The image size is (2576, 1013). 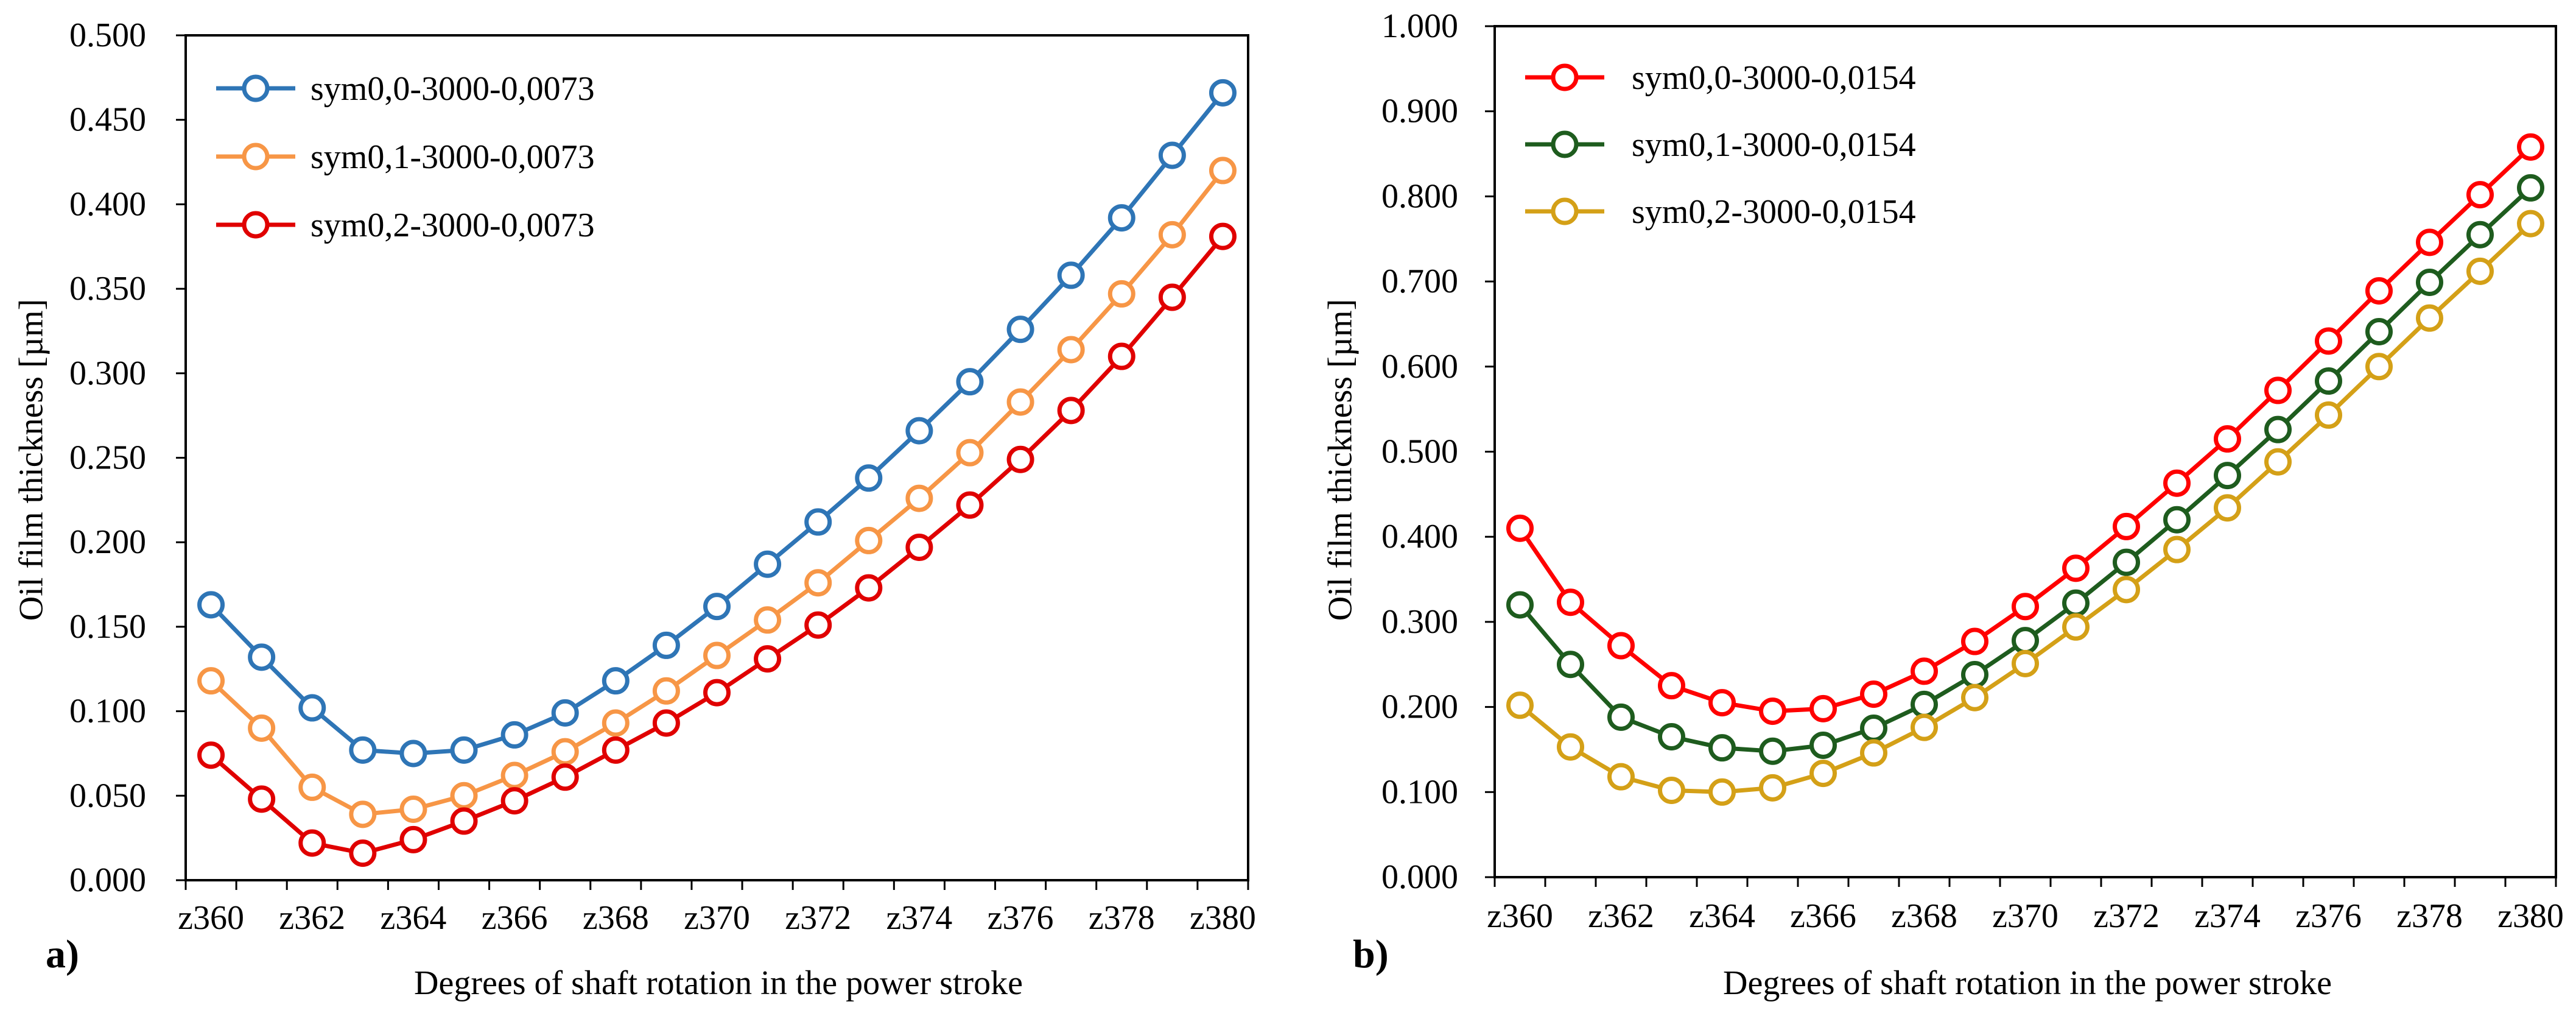 I want to click on y-tick-label: 0.100, so click(x=1419, y=792).